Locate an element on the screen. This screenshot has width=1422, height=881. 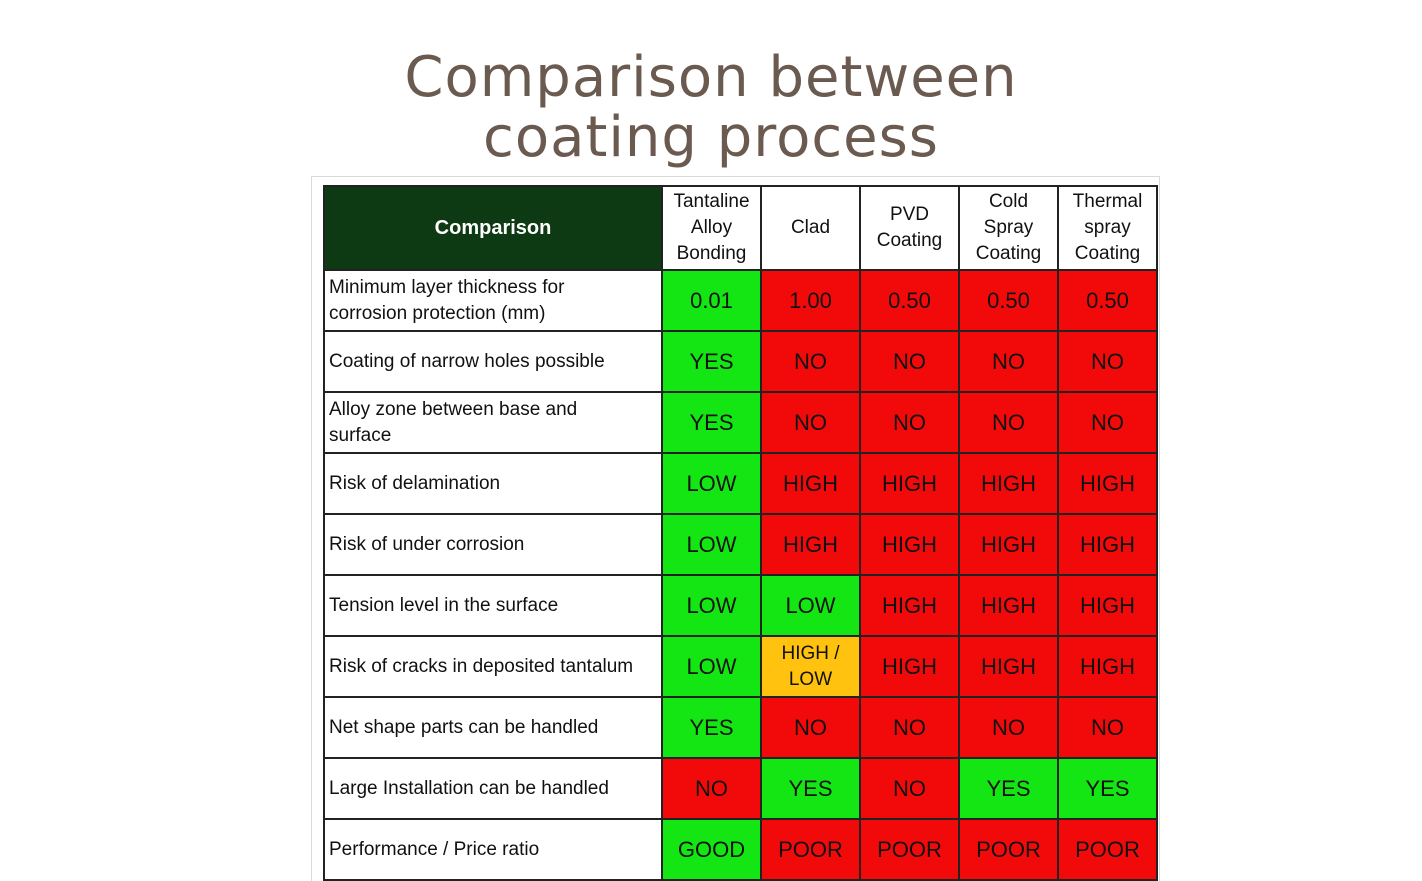
row-label: Risk of delamination is located at coordinates (493, 483).